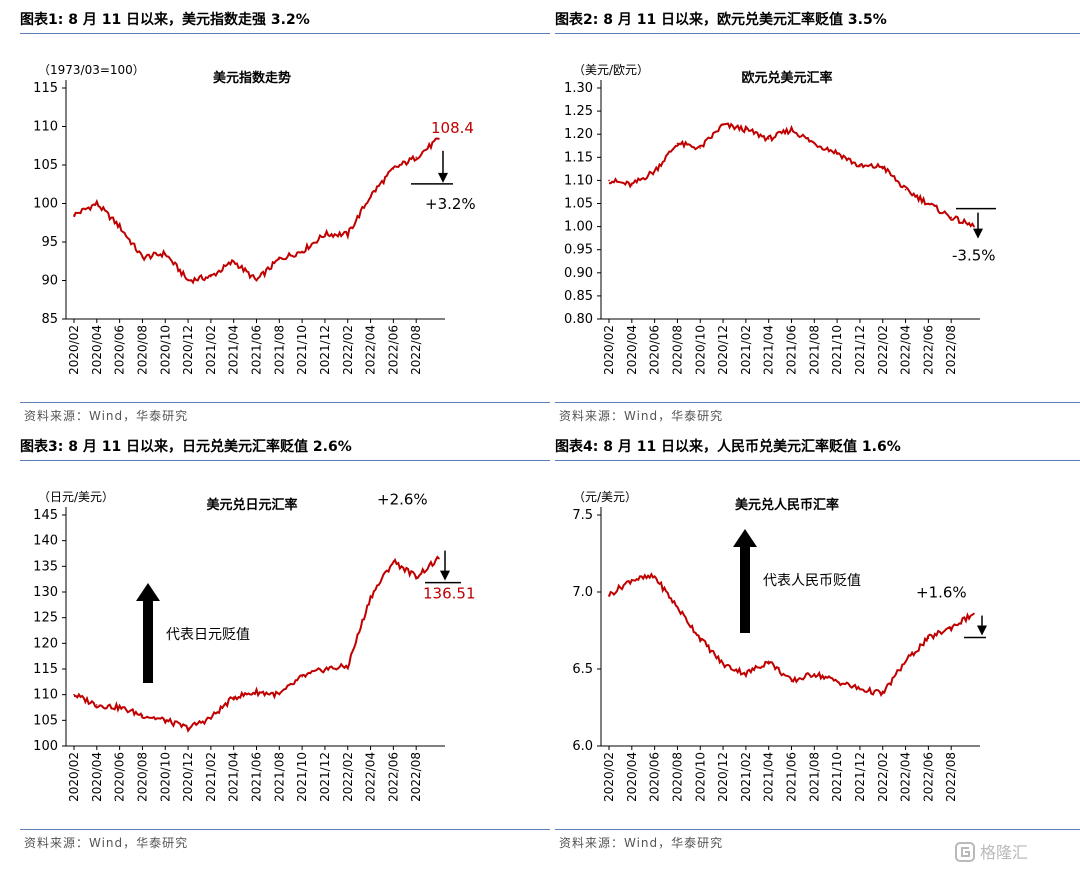 The height and width of the screenshot is (869, 1080). What do you see at coordinates (578, 180) in the screenshot?
I see `y-tick-label: 1.10` at bounding box center [578, 180].